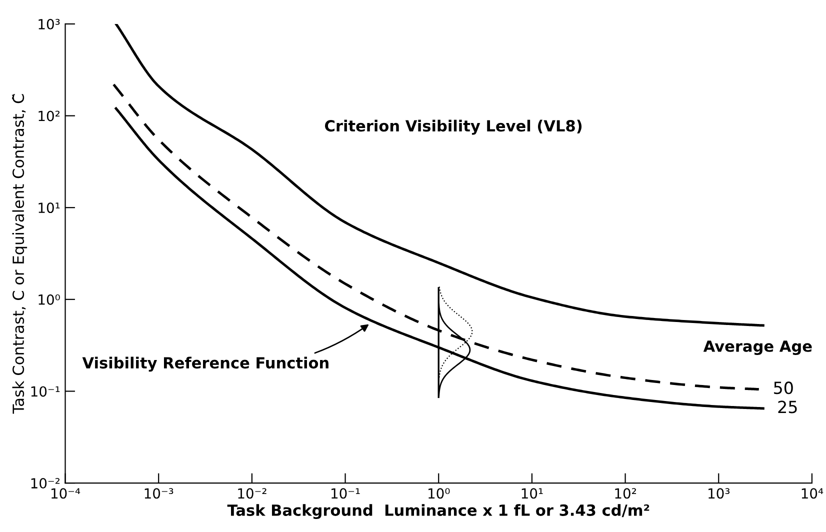  Describe the element at coordinates (783, 388) in the screenshot. I see `series-label: 50` at that location.